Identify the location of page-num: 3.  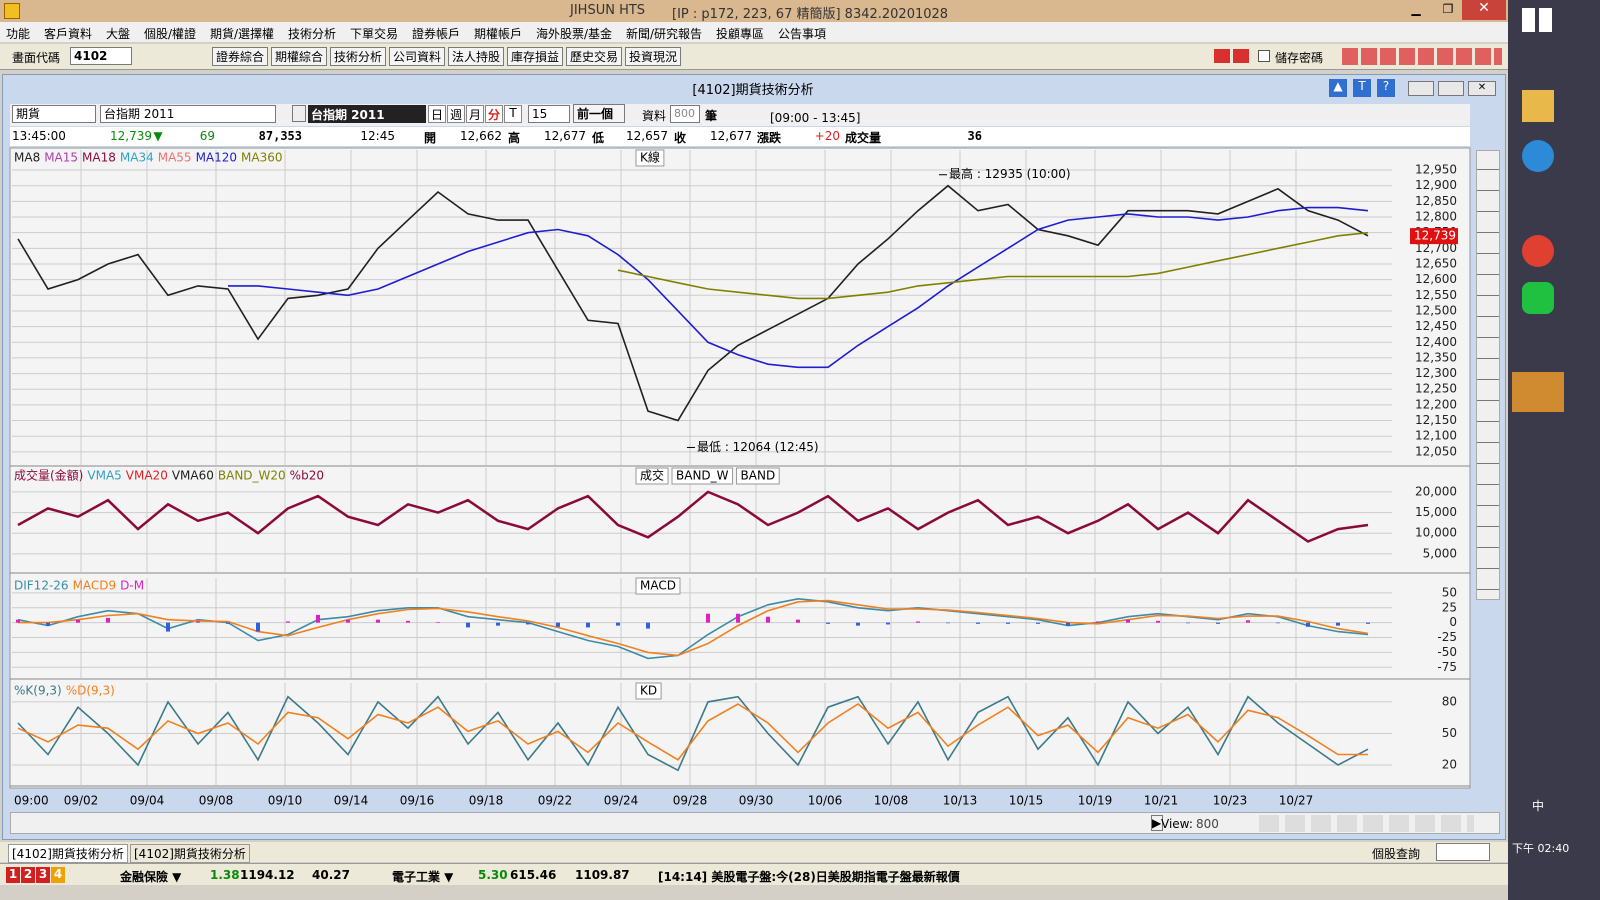
(43, 875).